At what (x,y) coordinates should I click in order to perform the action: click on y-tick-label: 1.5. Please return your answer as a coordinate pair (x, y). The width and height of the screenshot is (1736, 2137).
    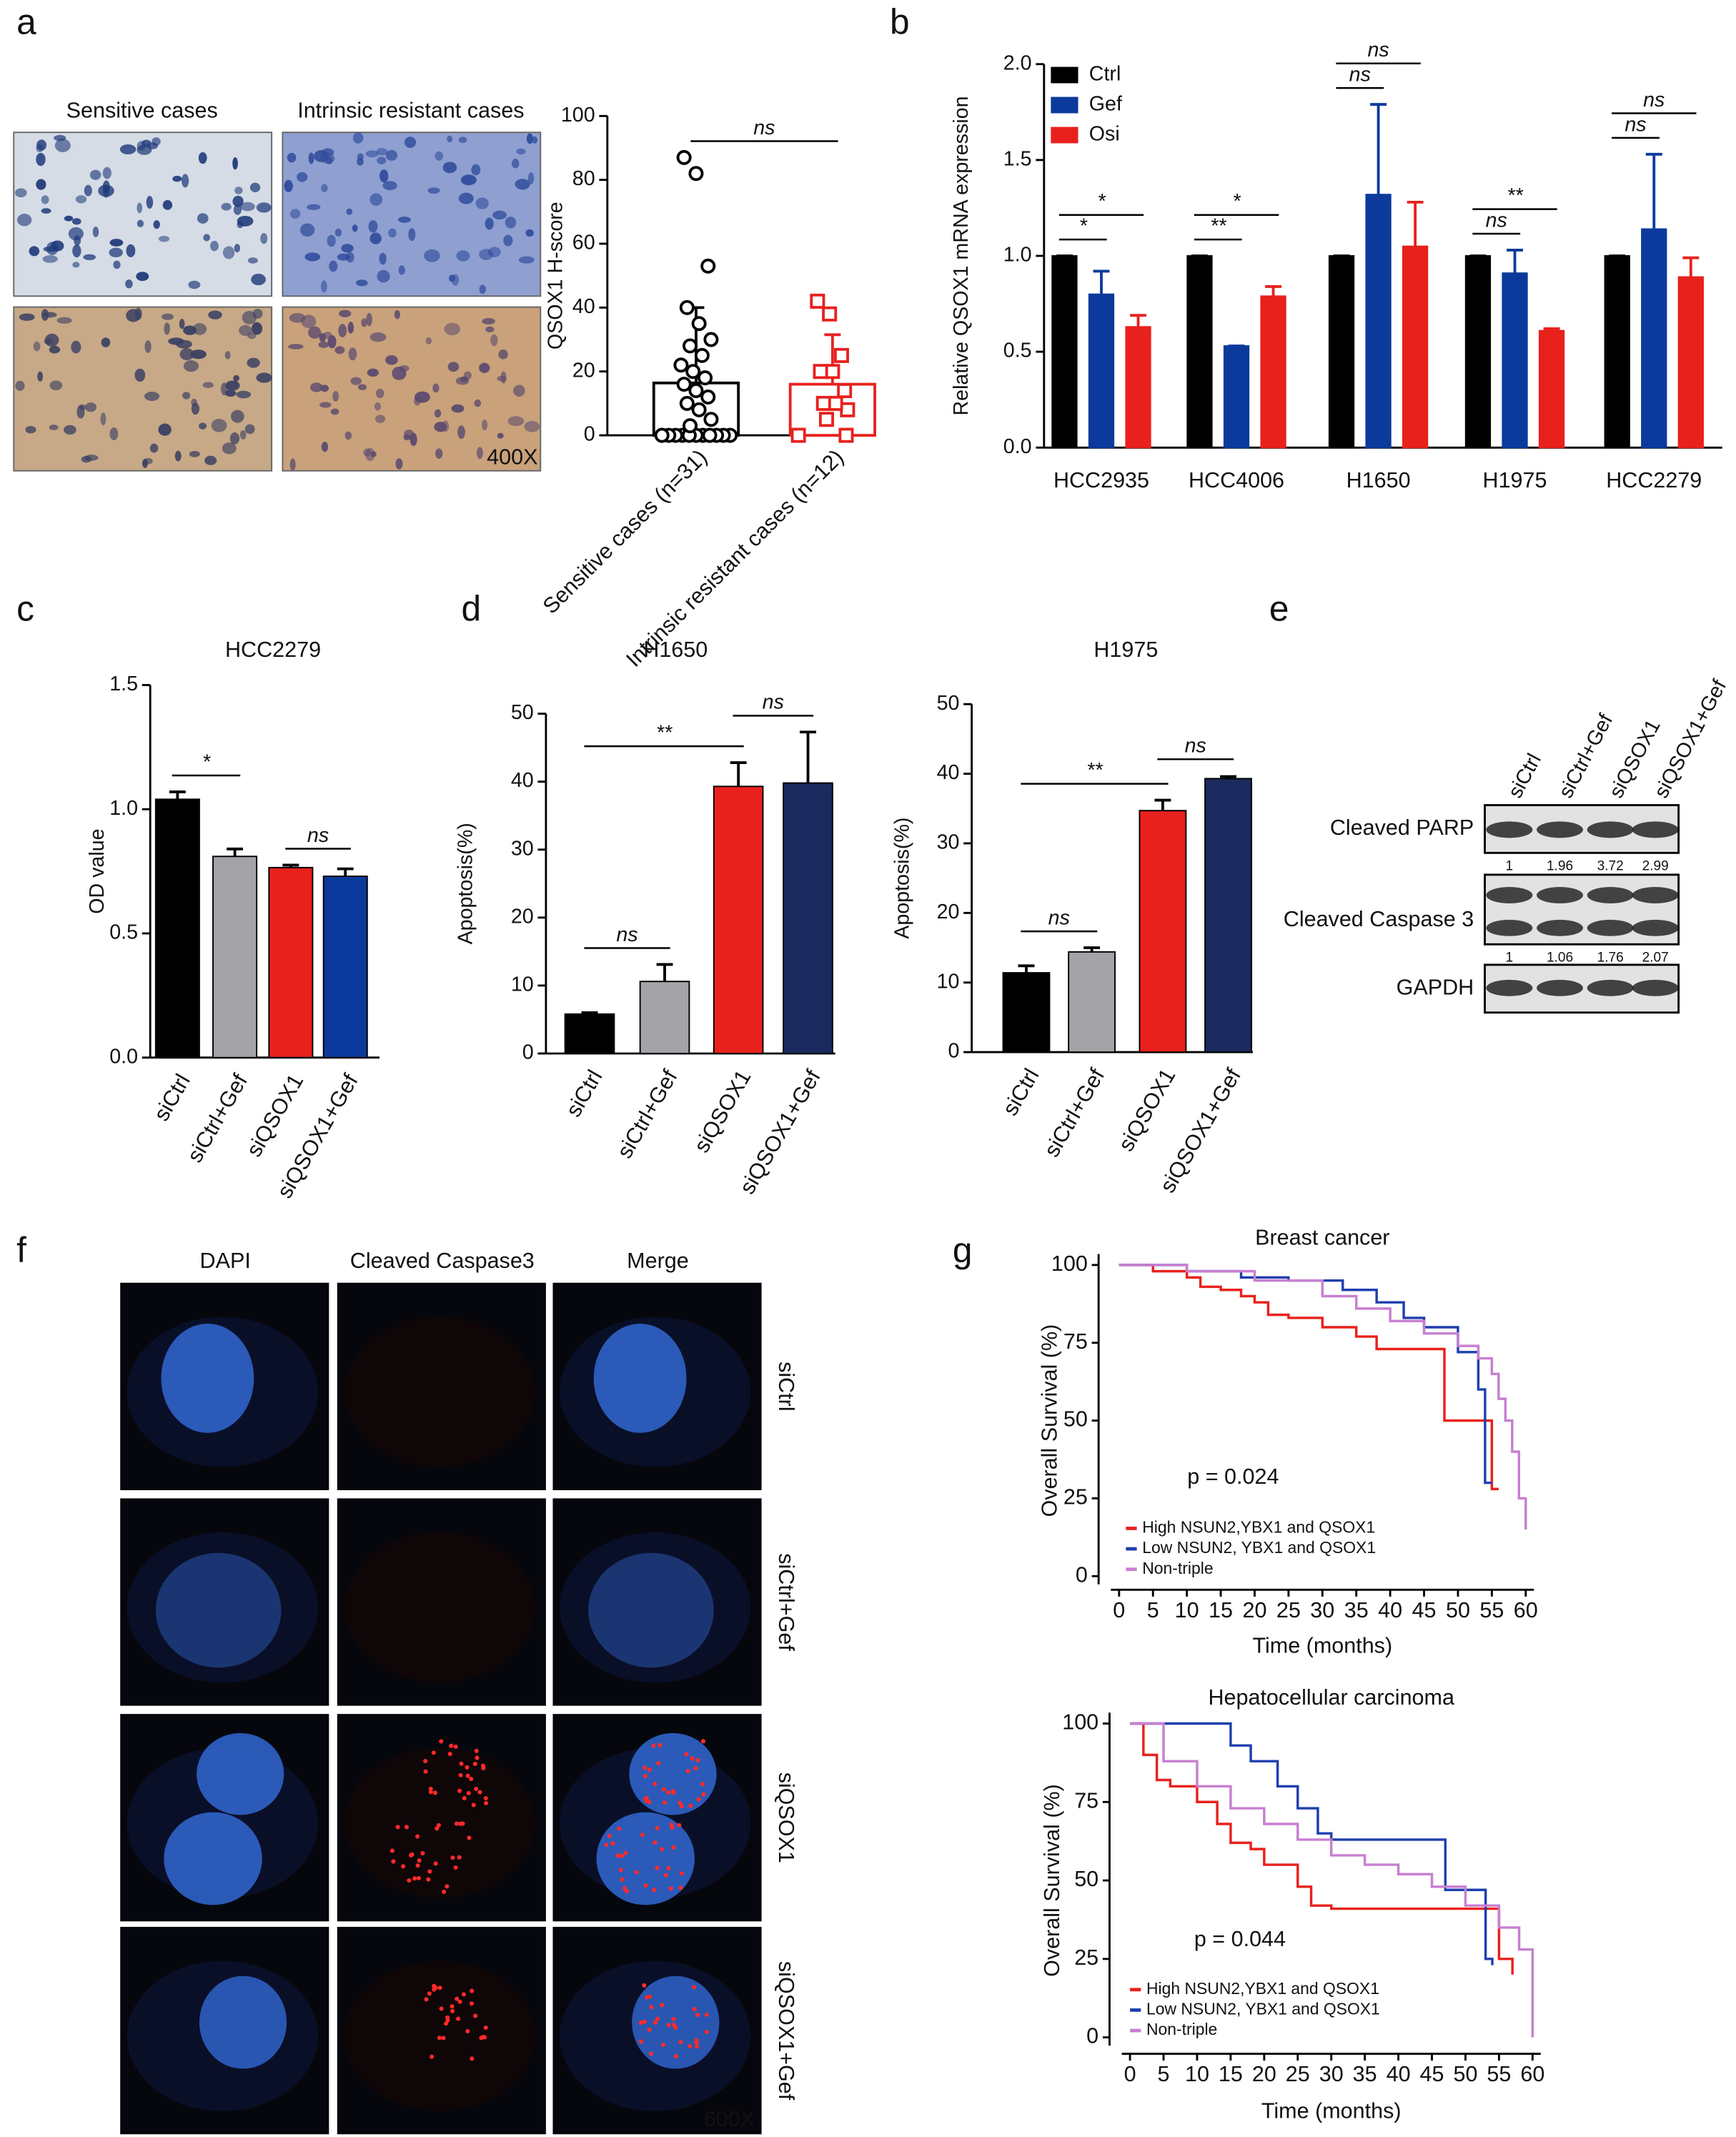
    Looking at the image, I should click on (1017, 158).